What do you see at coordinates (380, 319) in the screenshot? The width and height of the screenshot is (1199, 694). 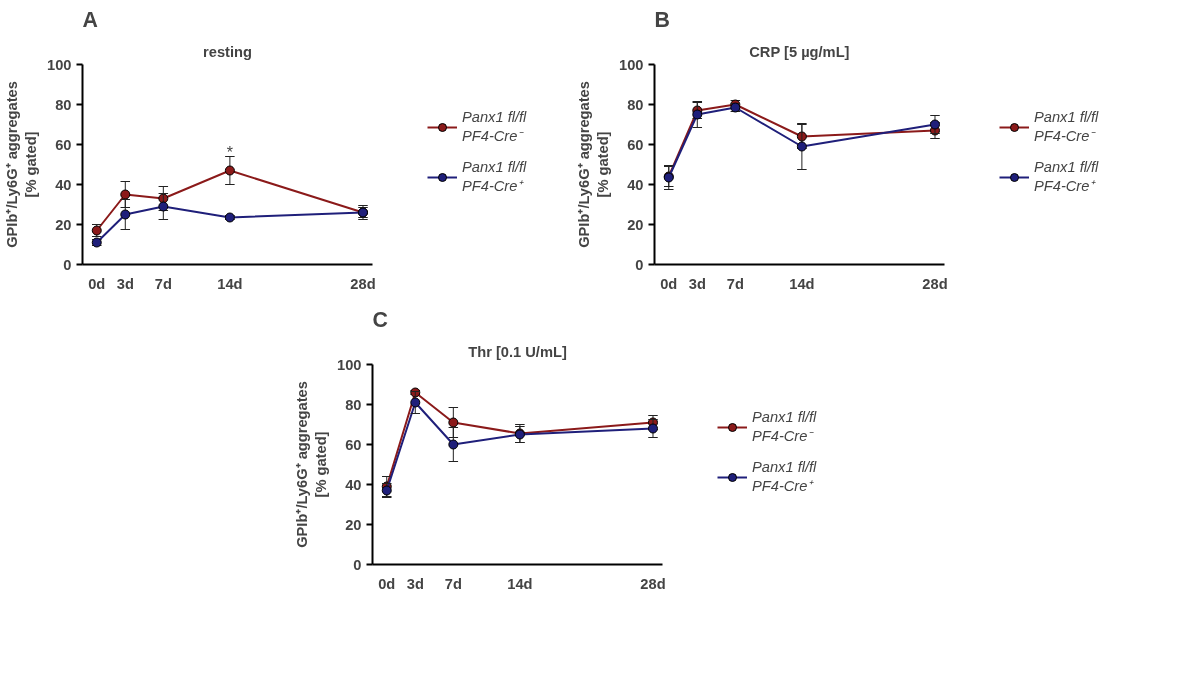 I see `text: C` at bounding box center [380, 319].